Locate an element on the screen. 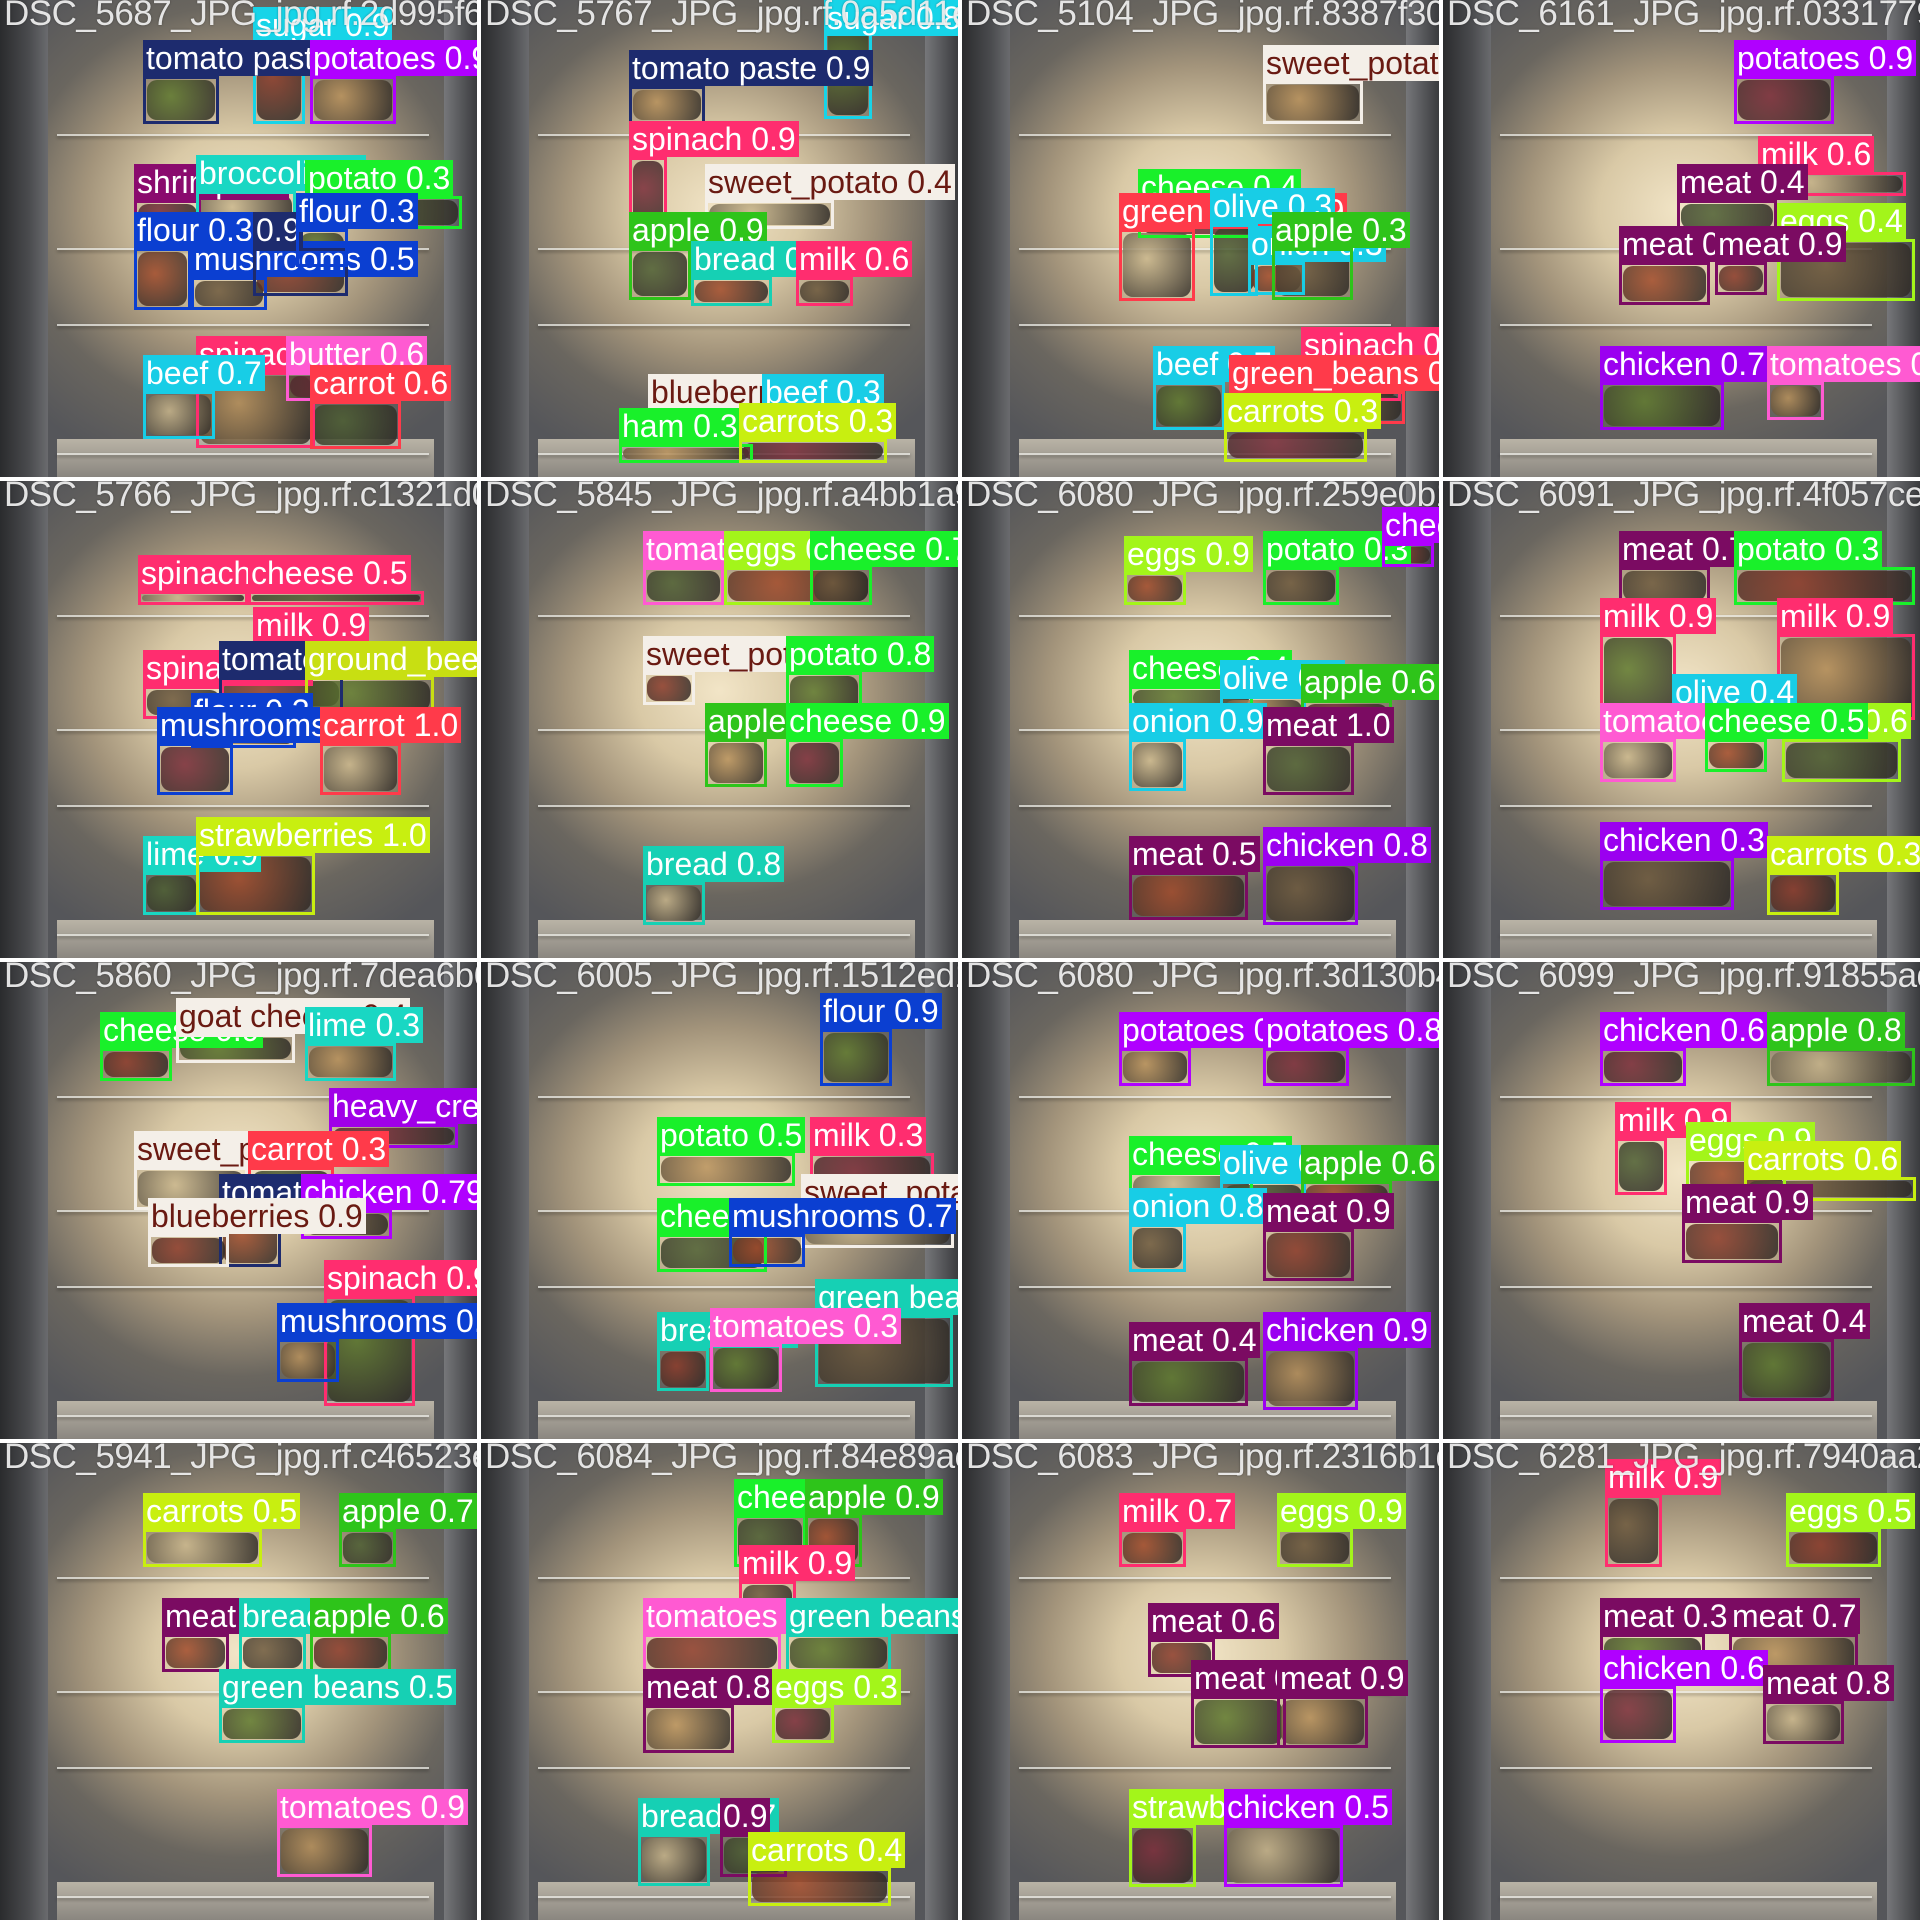  tile-filename: DSC_6080_JPG_jpg.rf.259e0b1ad90e4b3f is located at coordinates (1202, 497).